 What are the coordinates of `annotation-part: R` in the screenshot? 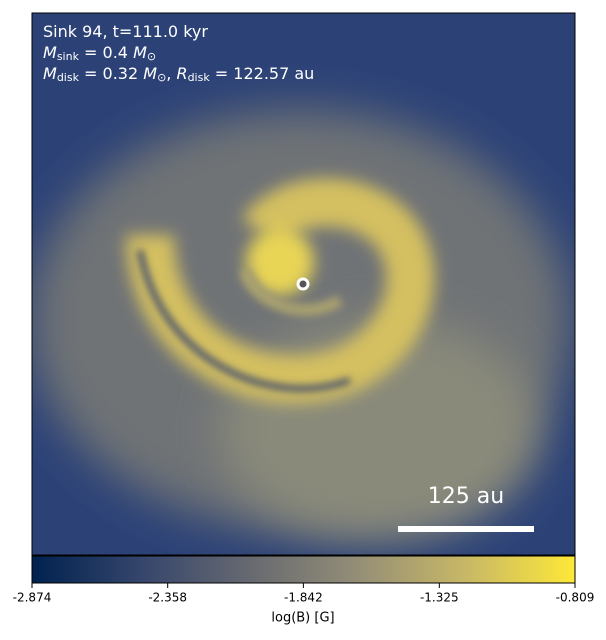 It's located at (181, 73).